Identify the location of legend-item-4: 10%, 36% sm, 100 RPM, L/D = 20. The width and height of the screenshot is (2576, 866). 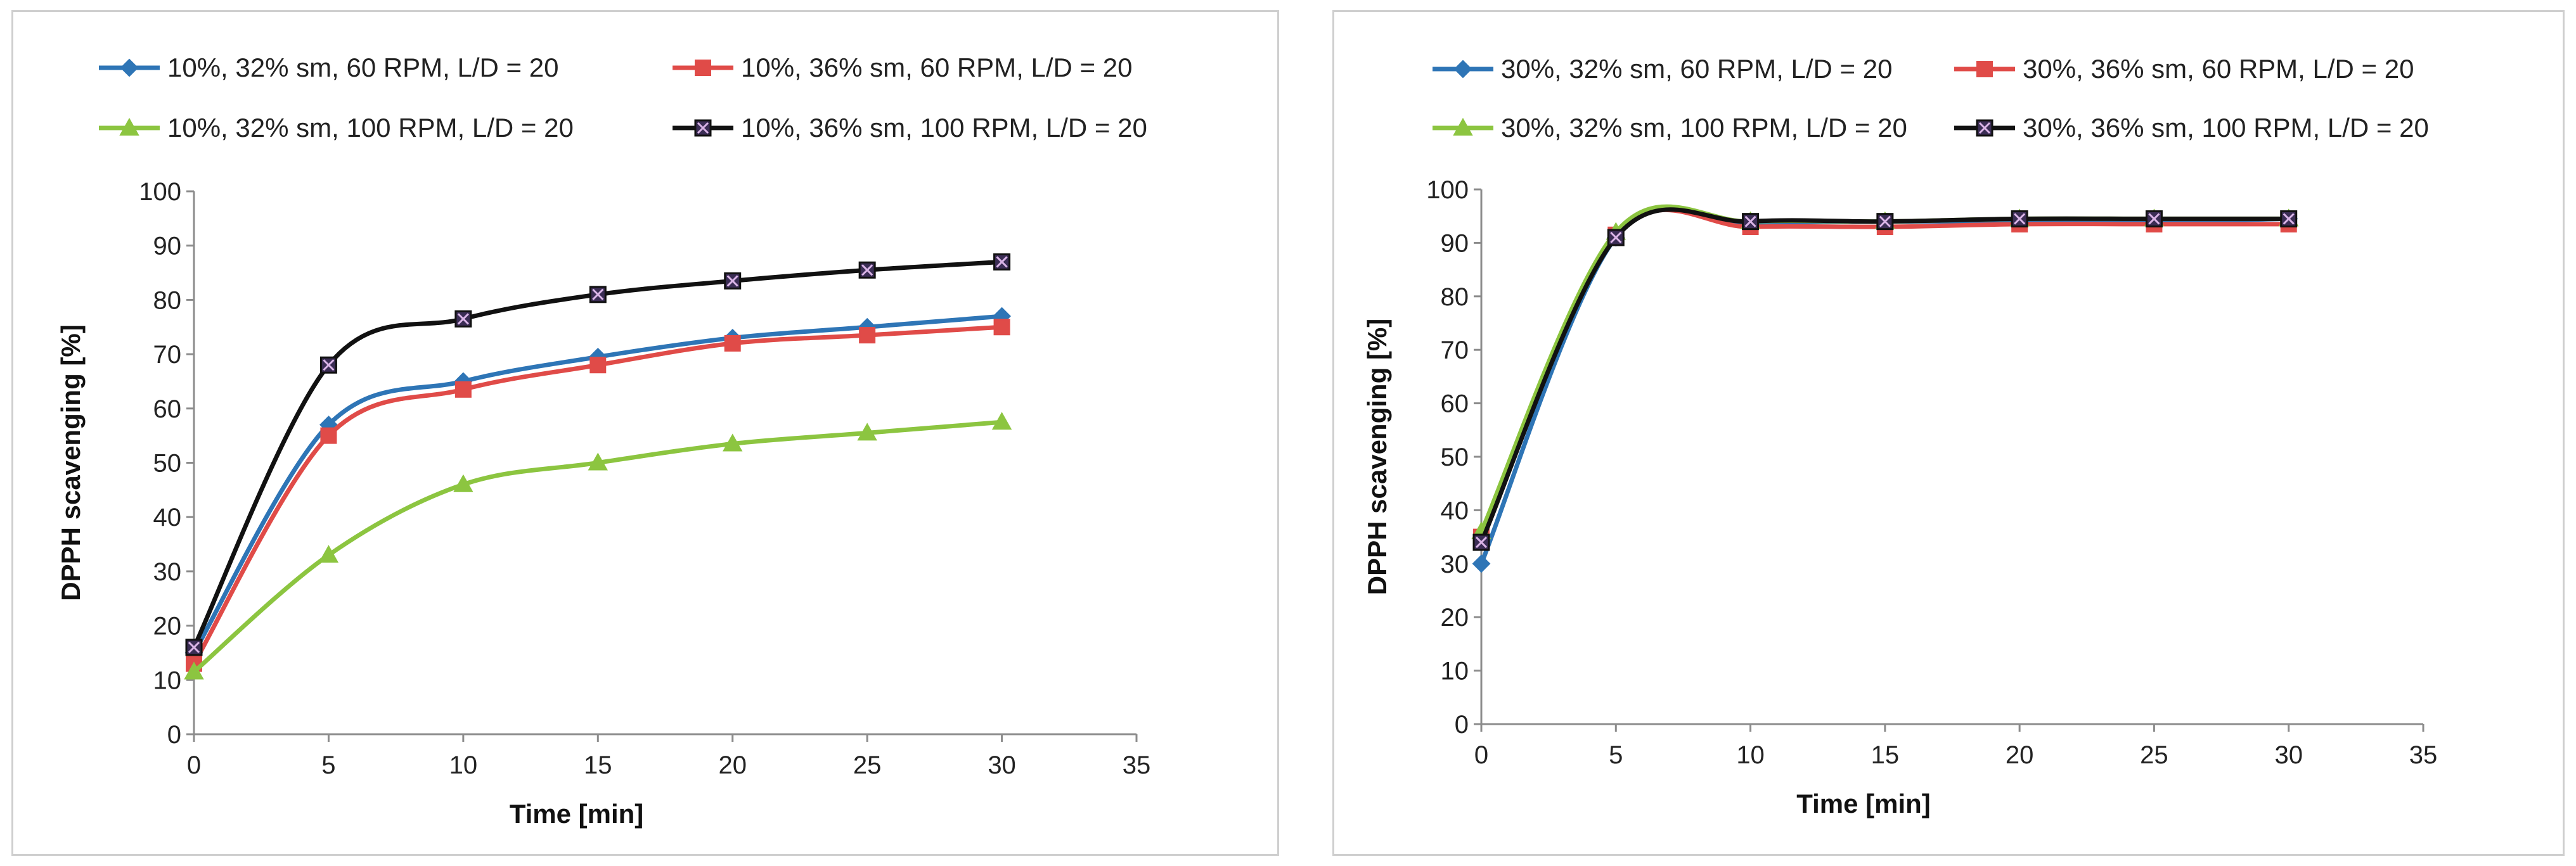
(910, 128).